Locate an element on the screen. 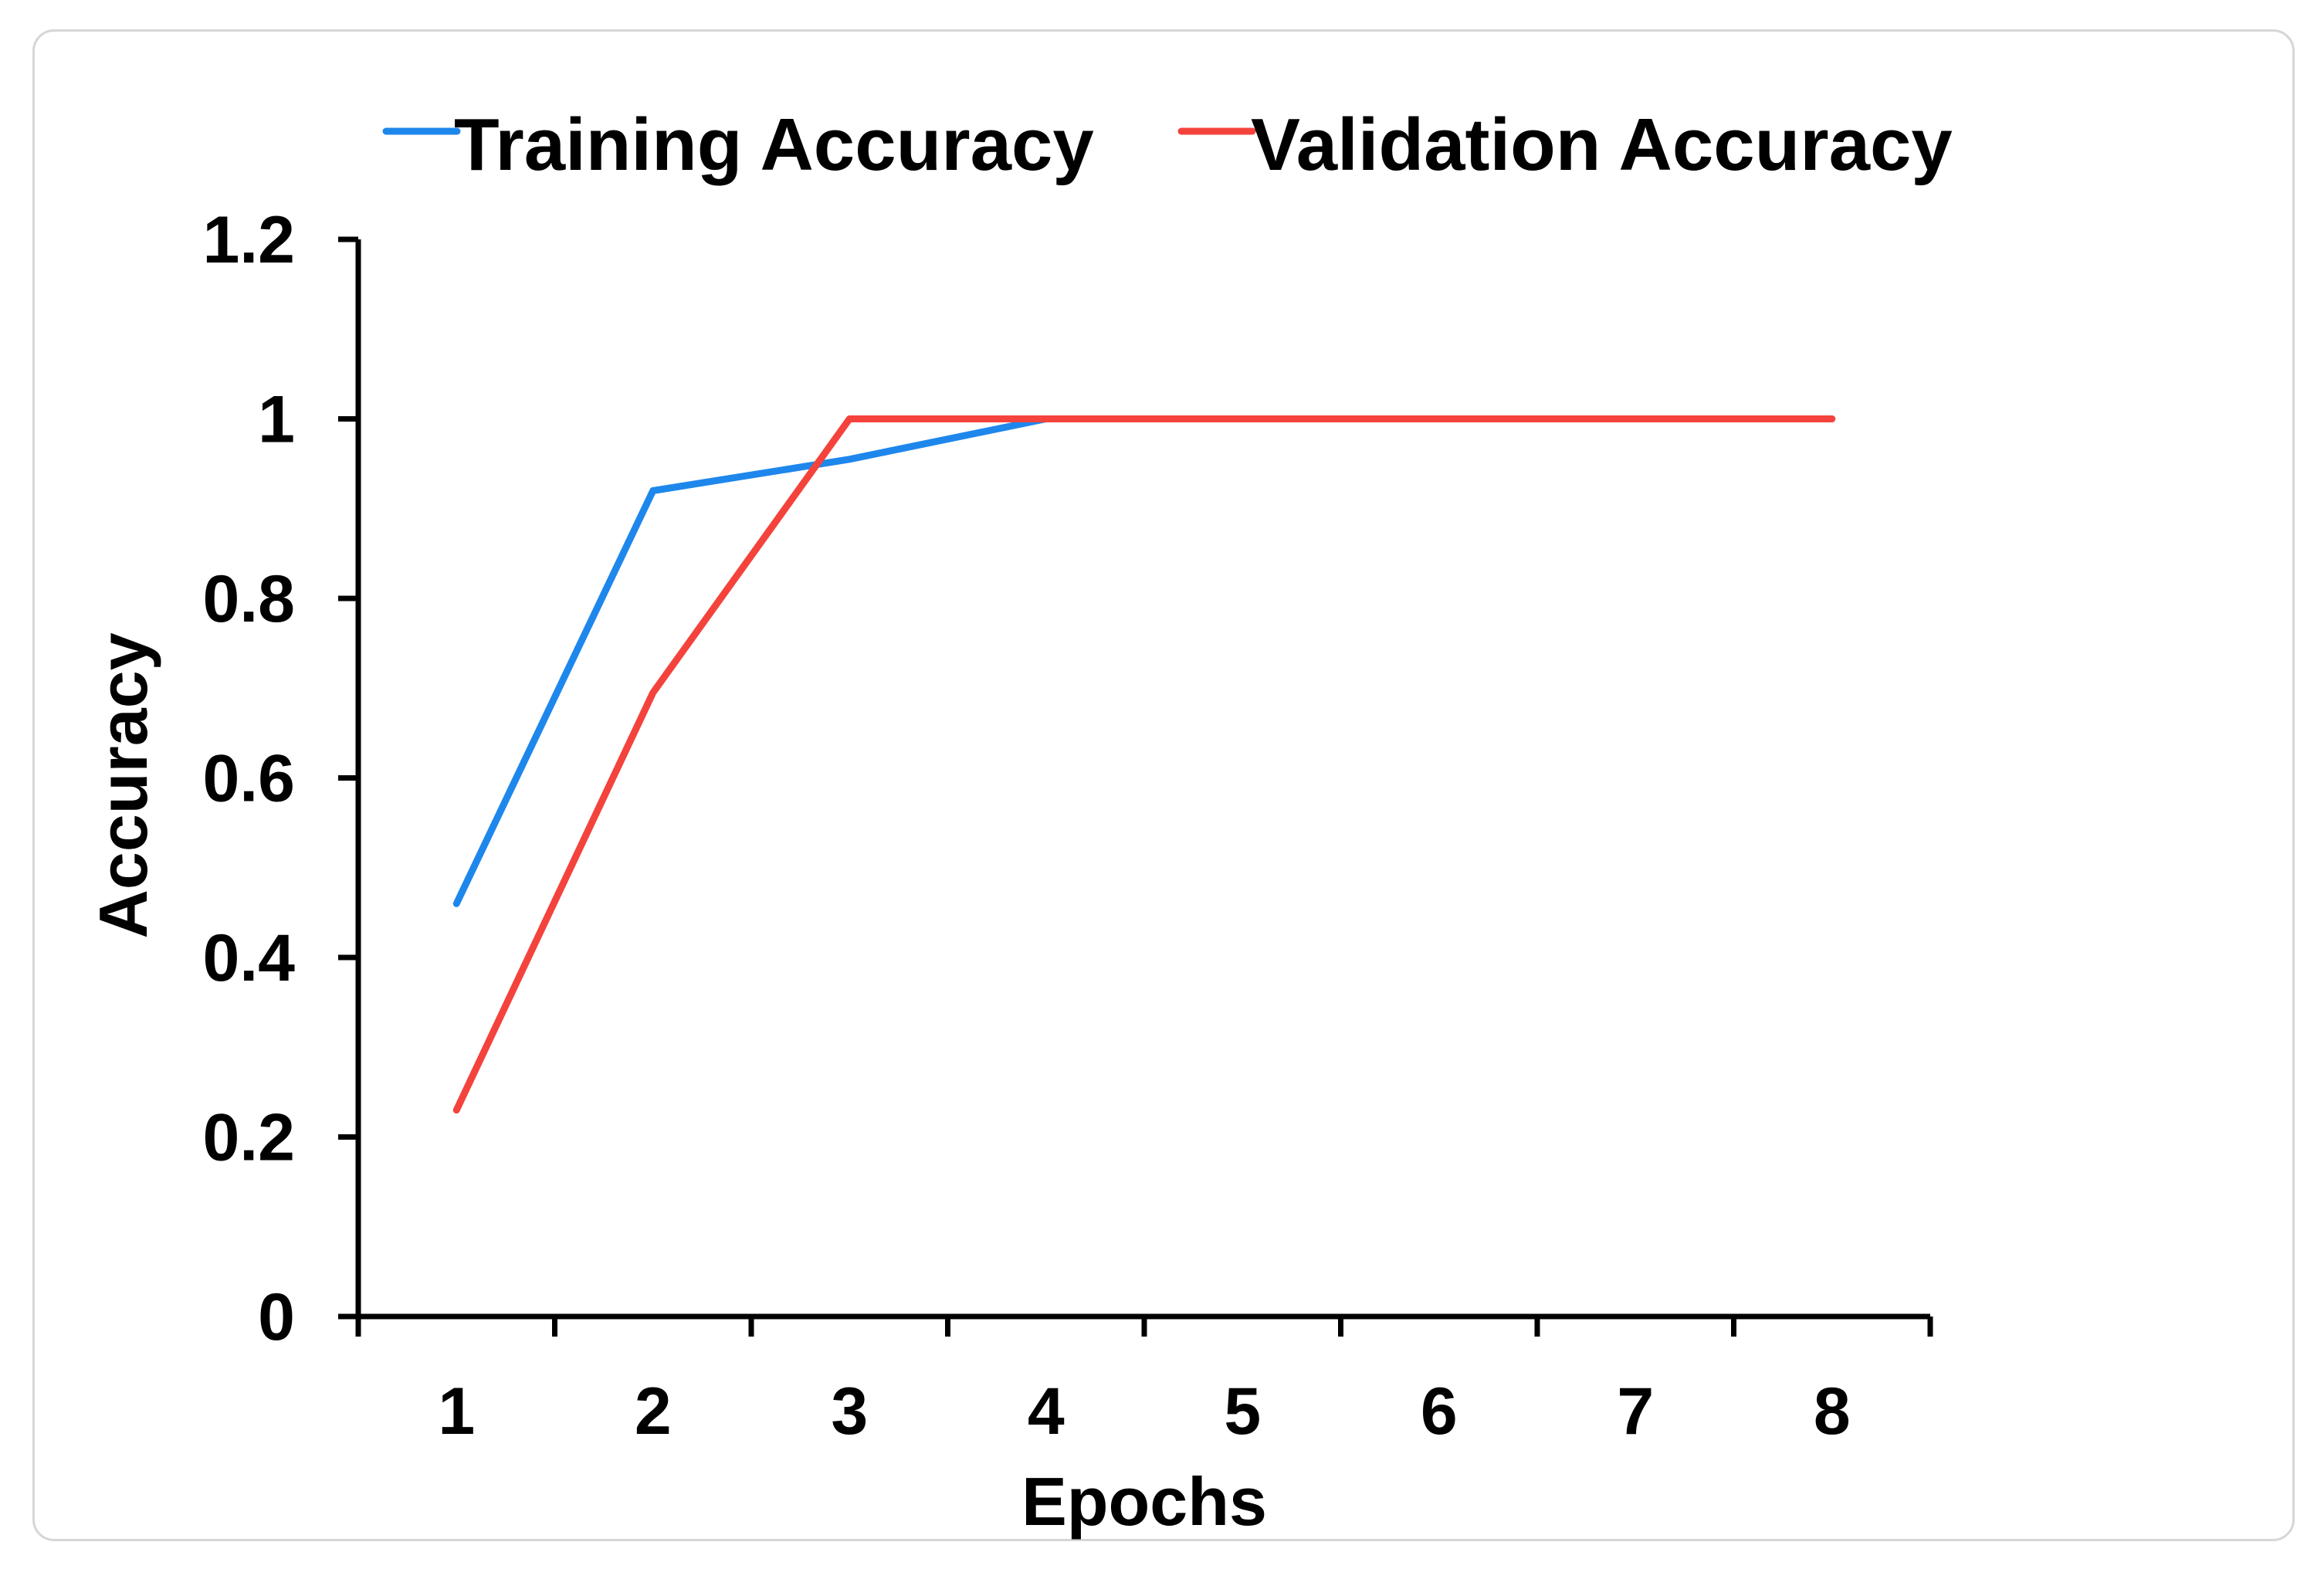 Image resolution: width=2324 pixels, height=1569 pixels. x-tick-label: 1 is located at coordinates (456, 1411).